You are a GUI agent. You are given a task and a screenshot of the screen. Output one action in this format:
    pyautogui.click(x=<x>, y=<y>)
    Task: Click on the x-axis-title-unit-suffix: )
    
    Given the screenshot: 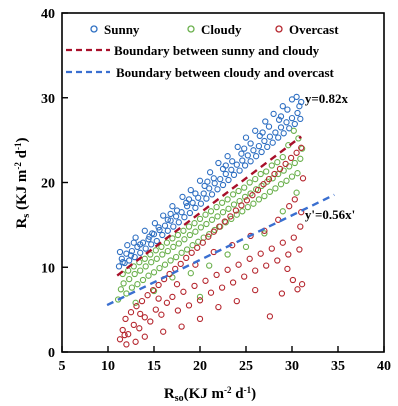 What is the action you would take?
    pyautogui.click(x=253, y=394)
    